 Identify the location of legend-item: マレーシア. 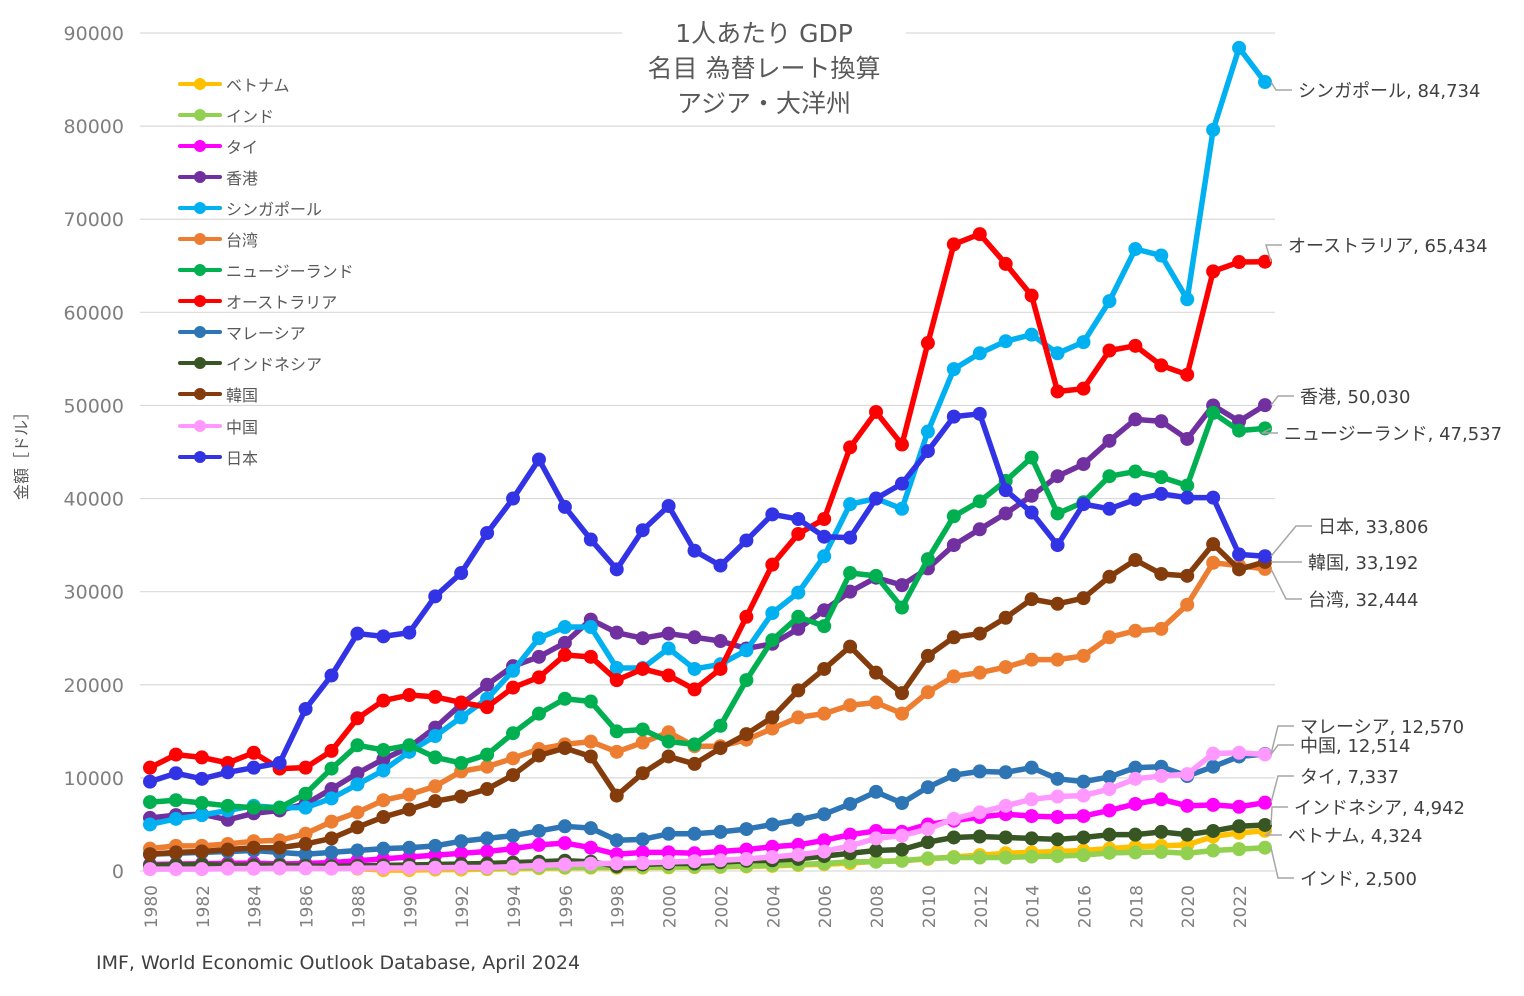
(281, 332).